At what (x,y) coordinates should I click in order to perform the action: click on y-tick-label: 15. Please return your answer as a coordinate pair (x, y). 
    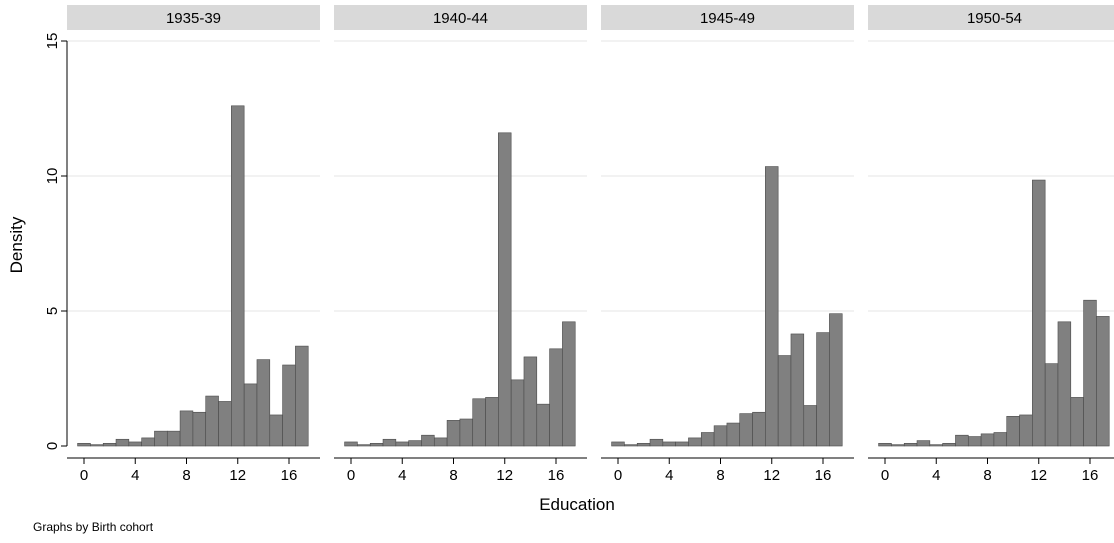
    Looking at the image, I should click on (52, 41).